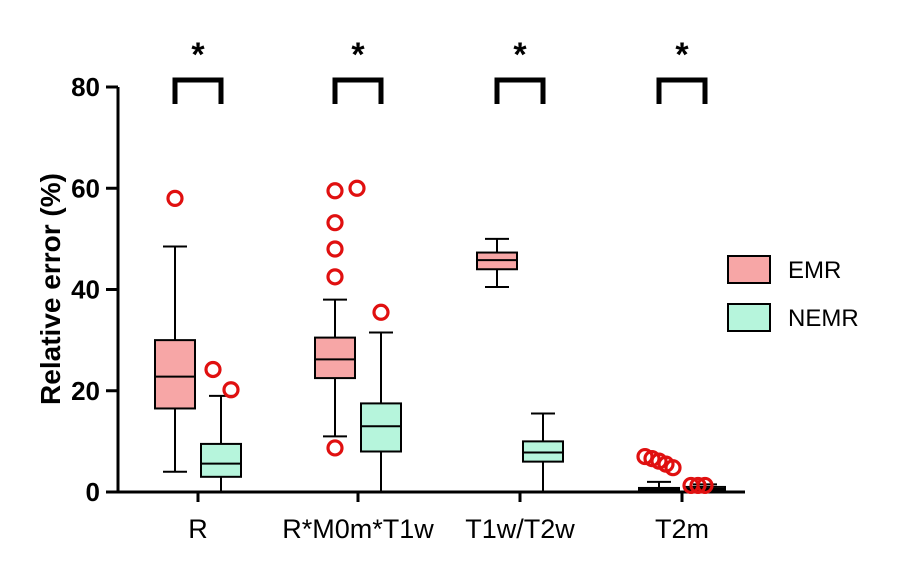  I want to click on significance-brackets: * * * *, so click(440, 70).